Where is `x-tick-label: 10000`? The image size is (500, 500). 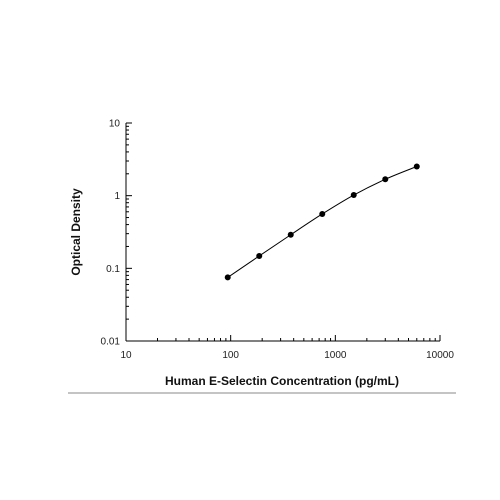 x-tick-label: 10000 is located at coordinates (440, 355).